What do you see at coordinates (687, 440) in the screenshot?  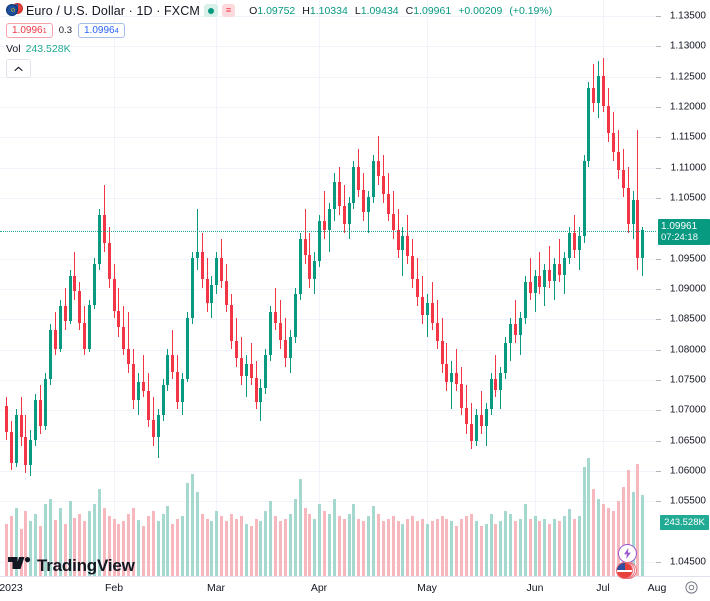 I see `price-axis-label: 1.06500` at bounding box center [687, 440].